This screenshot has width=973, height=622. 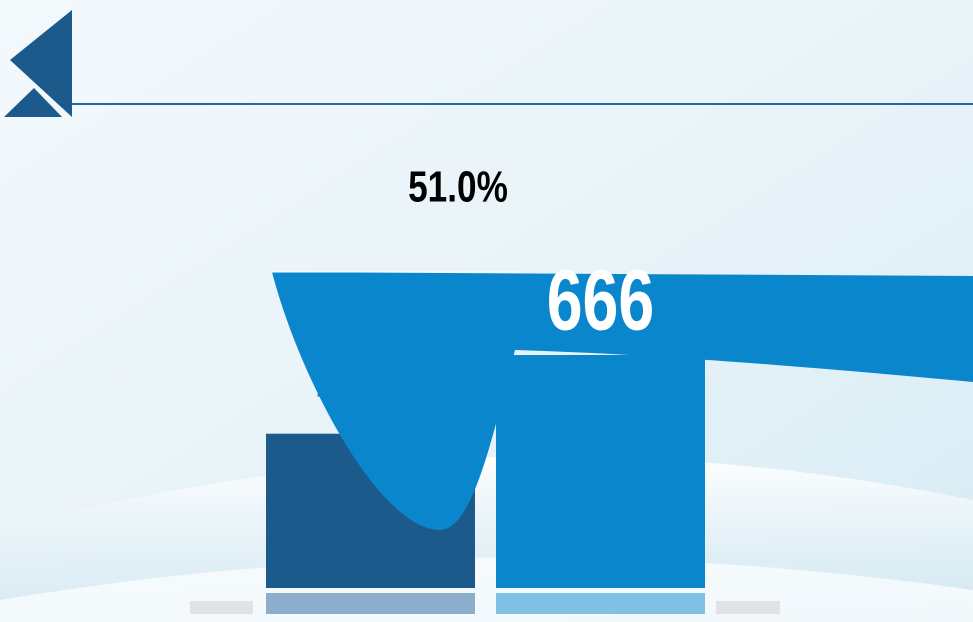 I want to click on value-label: 666, so click(x=601, y=301).